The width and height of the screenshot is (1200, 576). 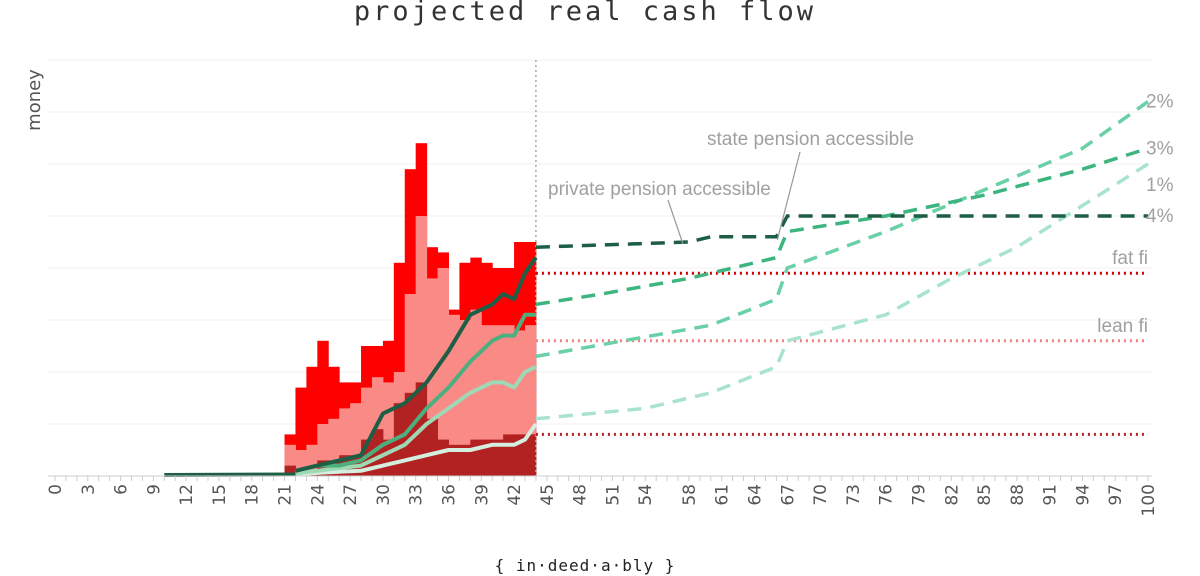 I want to click on x-tick-label: 51, so click(x=613, y=495).